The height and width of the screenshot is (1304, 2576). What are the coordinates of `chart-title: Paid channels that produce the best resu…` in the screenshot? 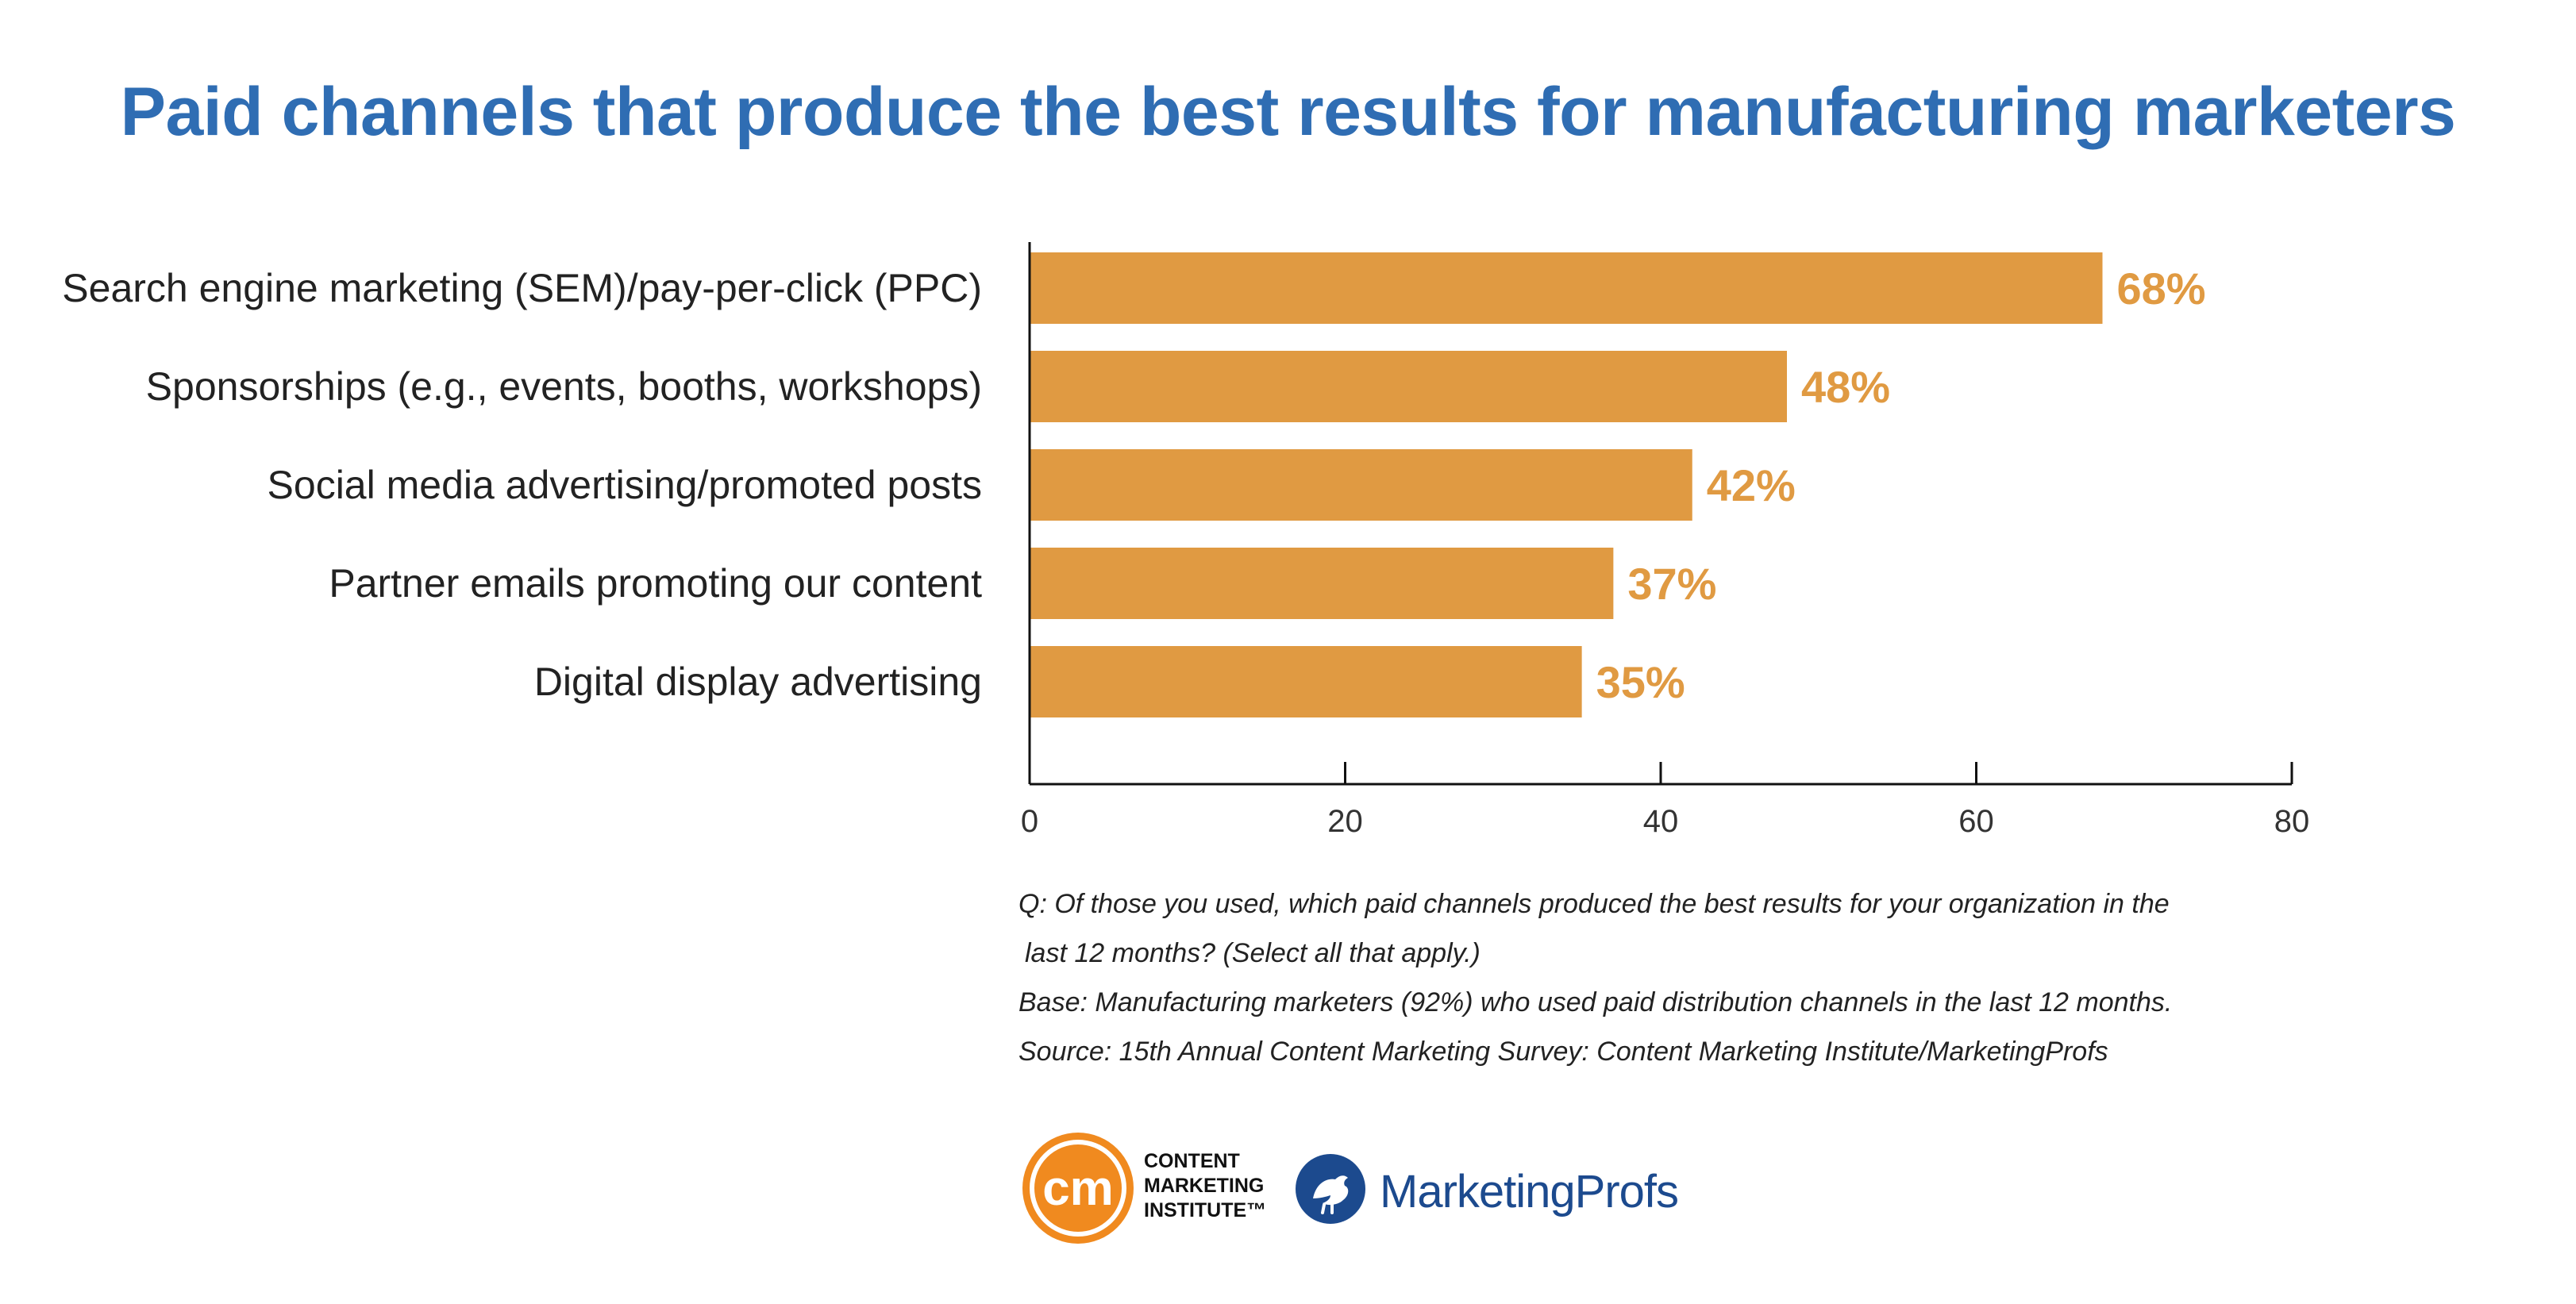 It's located at (1288, 112).